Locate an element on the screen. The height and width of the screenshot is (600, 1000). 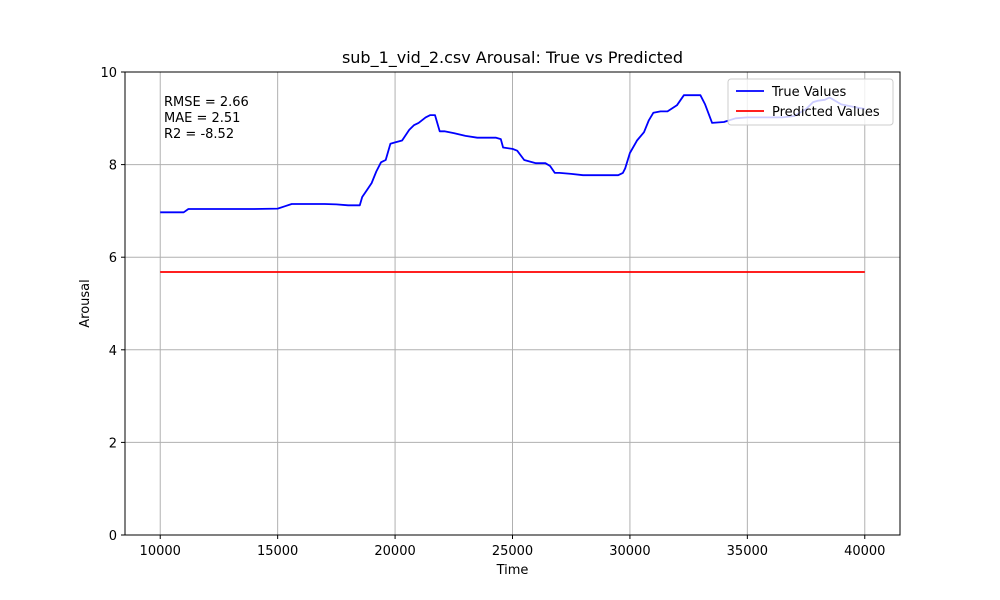
legend-label: True Values is located at coordinates (808, 92).